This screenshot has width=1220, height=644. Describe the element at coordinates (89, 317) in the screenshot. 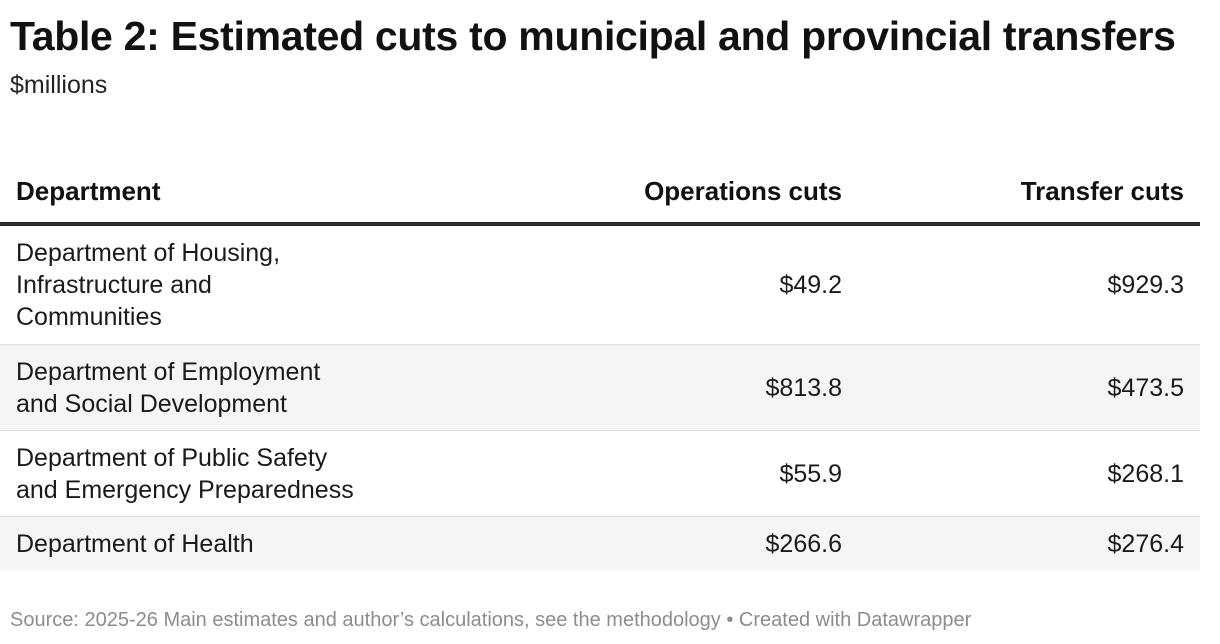

I see `department-name-line: Communities` at that location.